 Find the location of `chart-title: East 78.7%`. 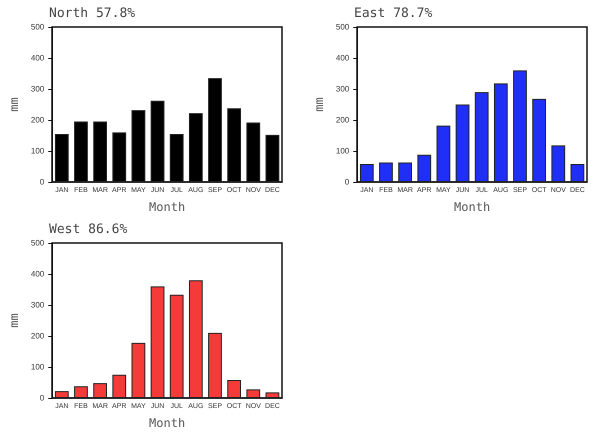

chart-title: East 78.7% is located at coordinates (393, 13).